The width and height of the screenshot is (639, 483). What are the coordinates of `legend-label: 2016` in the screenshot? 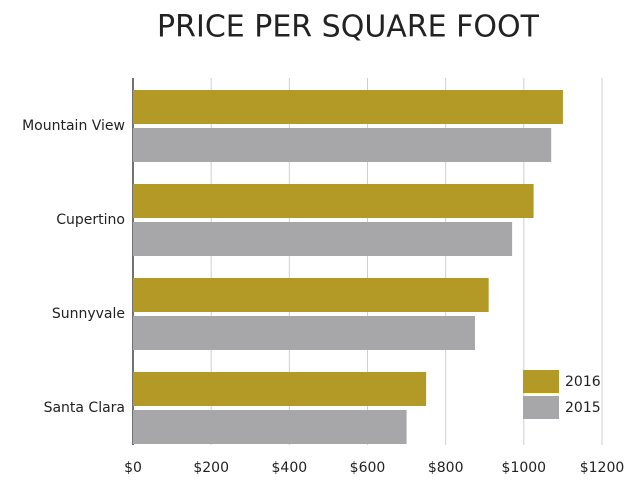 It's located at (583, 382).